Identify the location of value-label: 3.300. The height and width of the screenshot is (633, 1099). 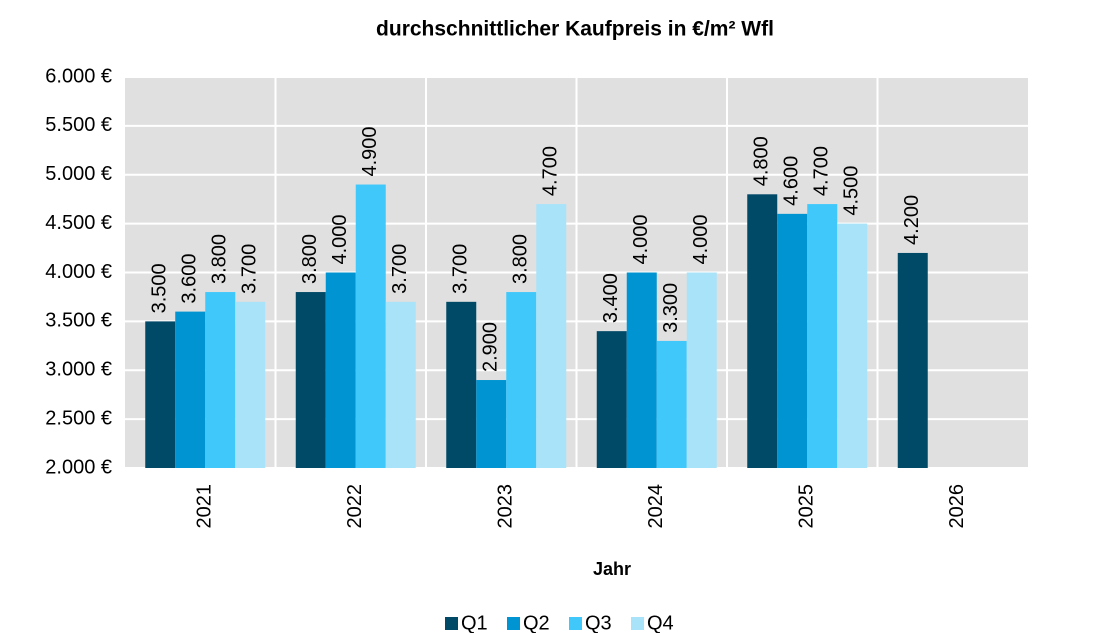
(671, 308).